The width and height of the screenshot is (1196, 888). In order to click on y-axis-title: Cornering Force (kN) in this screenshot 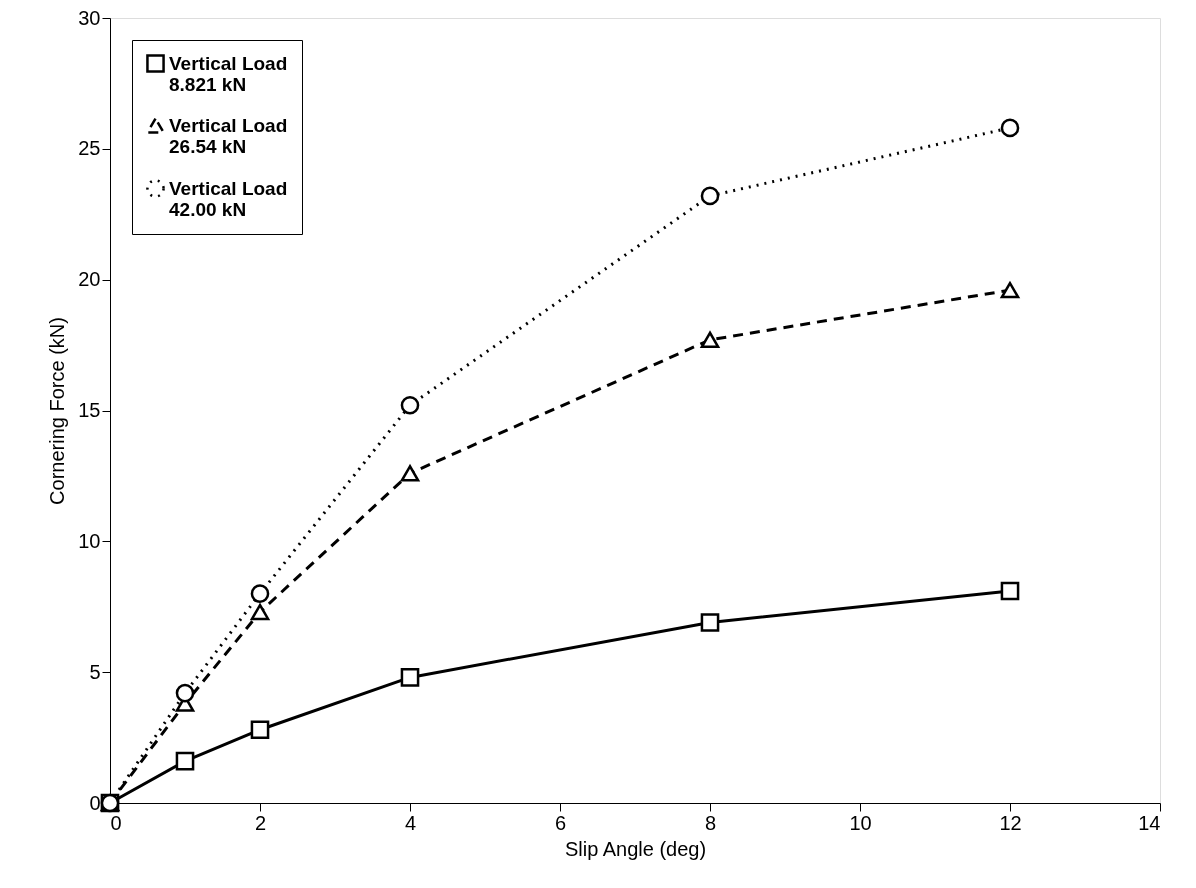, I will do `click(57, 411)`.